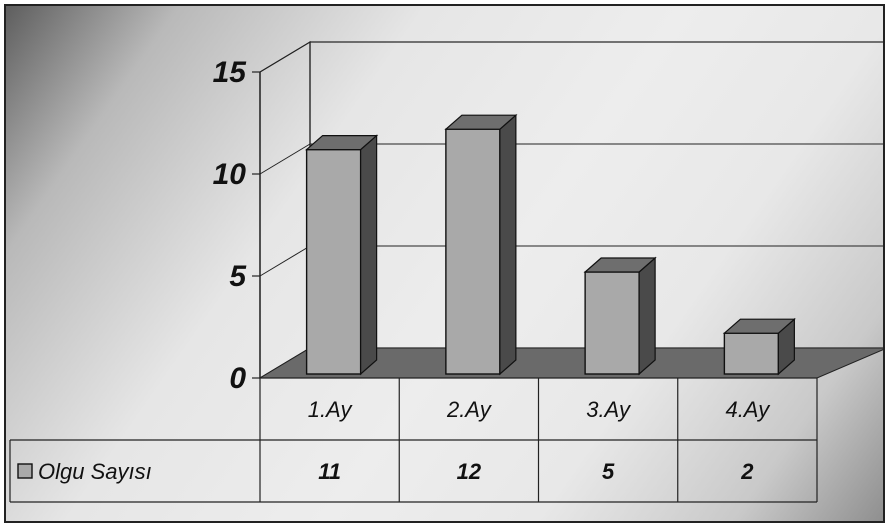 The image size is (890, 529). Describe the element at coordinates (469, 409) in the screenshot. I see `x-tick-label: 2.Ay` at that location.